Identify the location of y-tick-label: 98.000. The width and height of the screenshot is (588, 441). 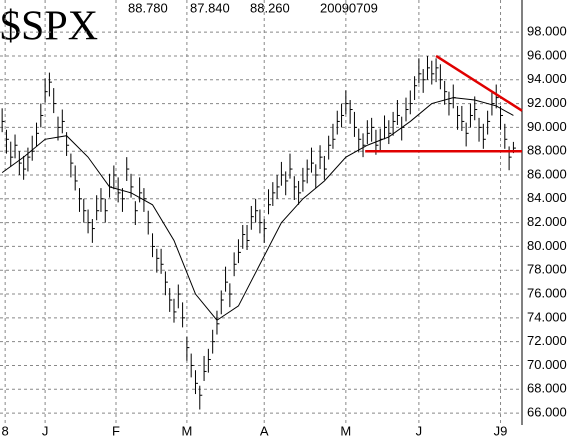
(547, 31).